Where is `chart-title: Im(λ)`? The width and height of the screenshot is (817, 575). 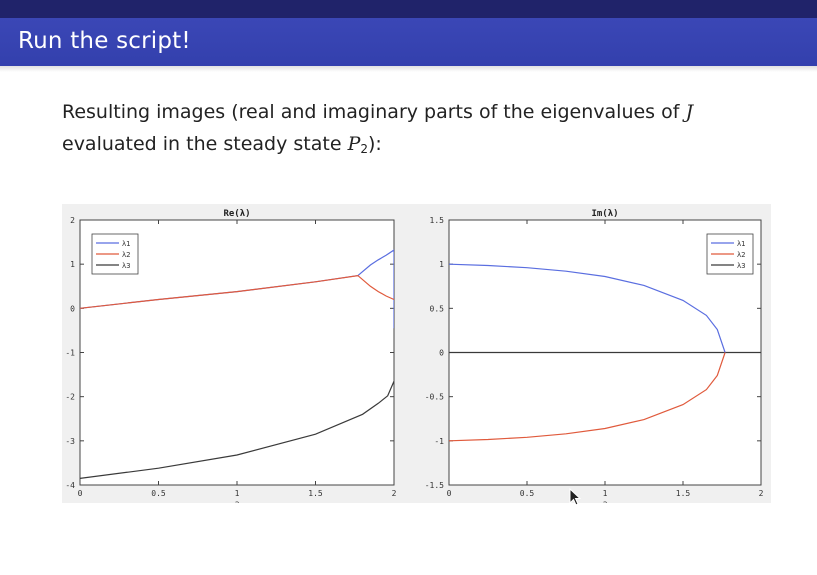
chart-title: Im(λ) is located at coordinates (604, 214).